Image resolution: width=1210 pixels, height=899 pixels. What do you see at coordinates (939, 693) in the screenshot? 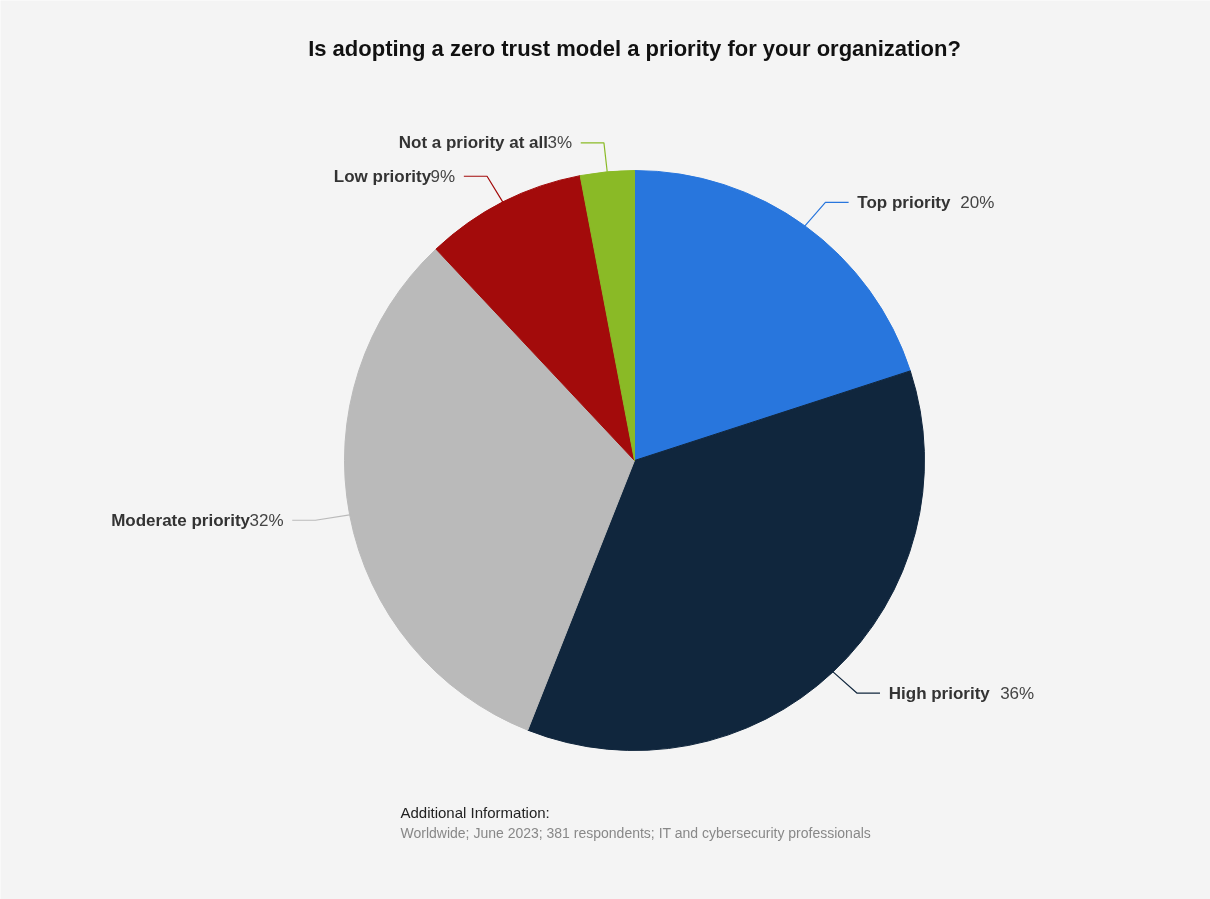
I see `slice-label: High priority` at bounding box center [939, 693].